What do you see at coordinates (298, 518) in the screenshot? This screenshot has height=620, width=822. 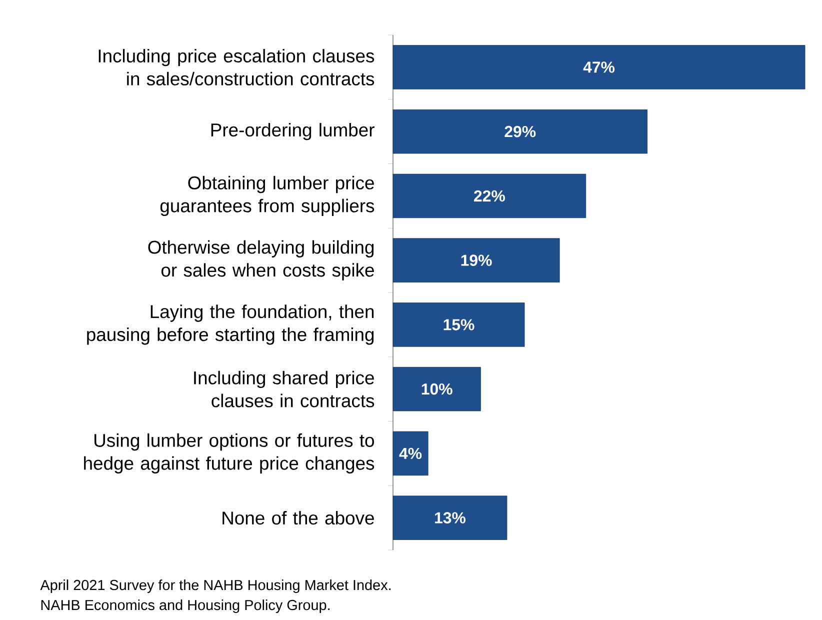 I see `y-tick-label: None of the above` at bounding box center [298, 518].